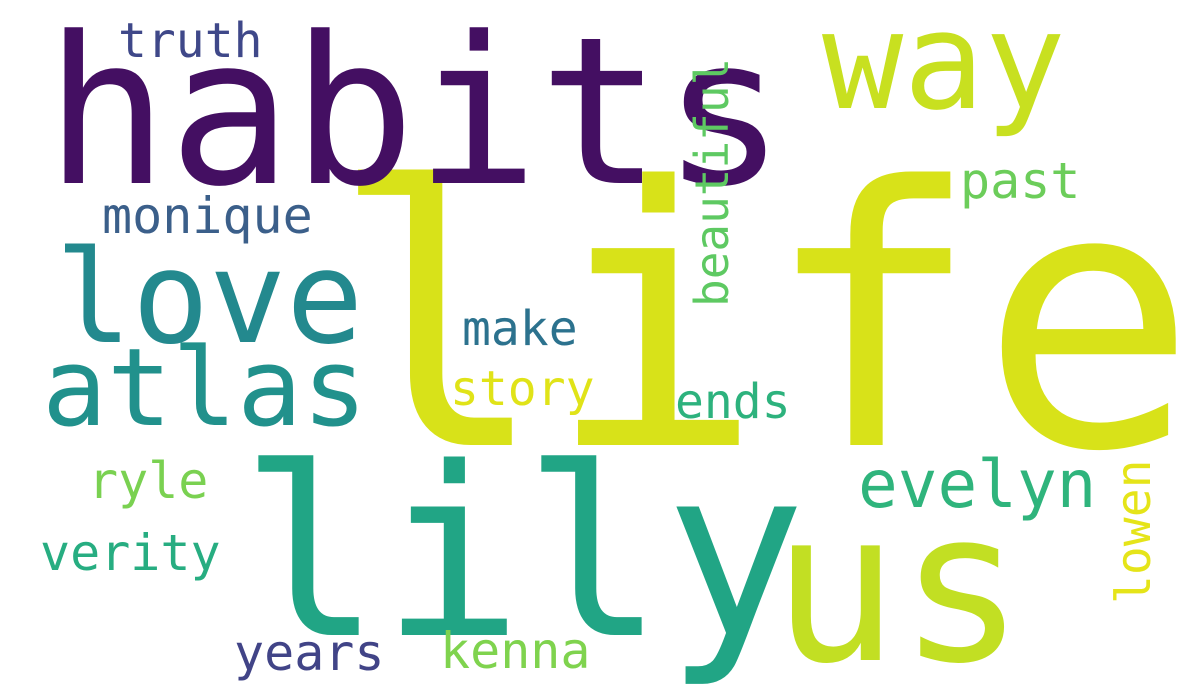 Image resolution: width=1200 pixels, height=700 pixels. What do you see at coordinates (977, 484) in the screenshot?
I see `word-evelyn: evelyn` at bounding box center [977, 484].